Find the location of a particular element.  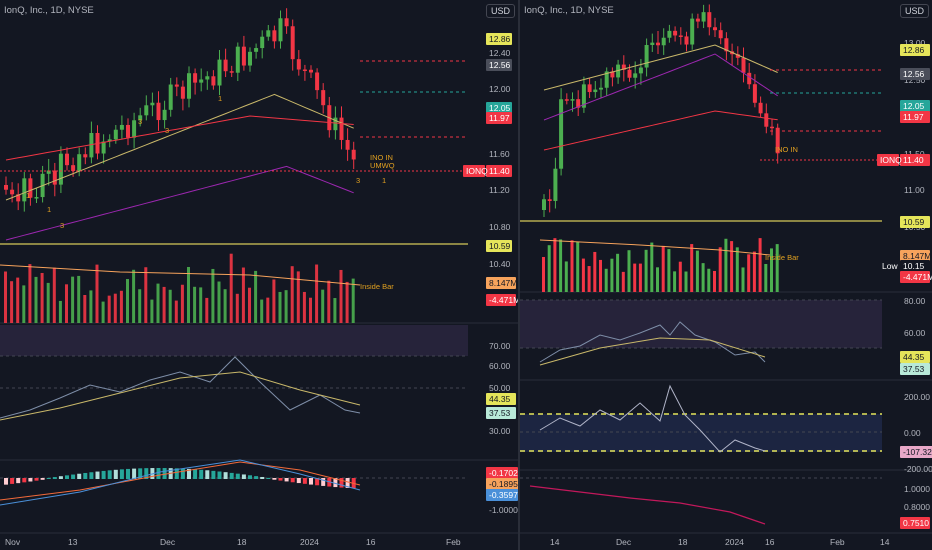

right-symbol-title: IonQ, Inc., 1D, NYSE is located at coordinates (569, 10).